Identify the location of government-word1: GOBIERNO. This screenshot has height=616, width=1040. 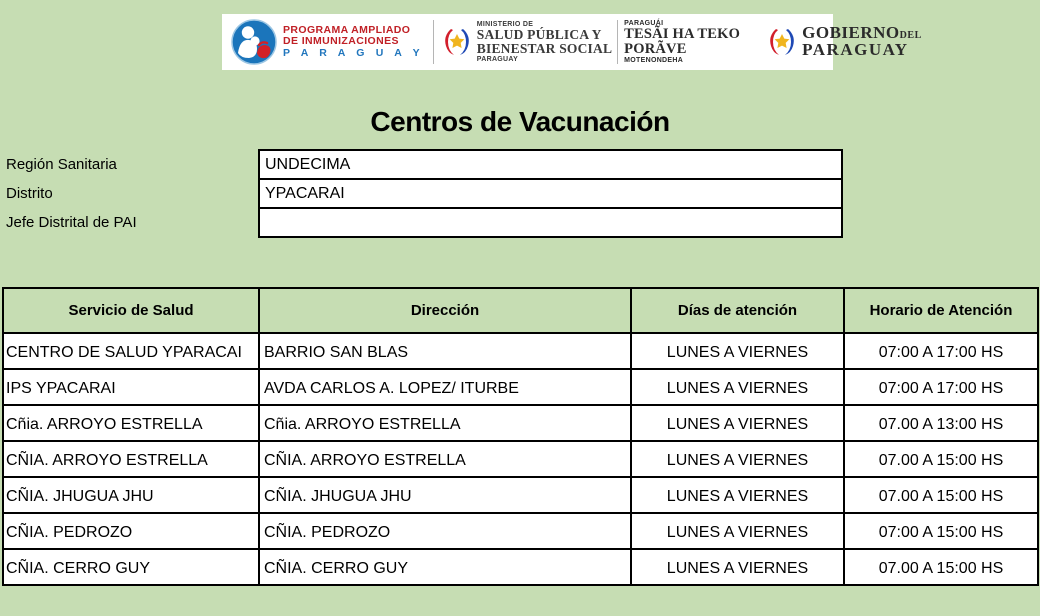
(851, 33).